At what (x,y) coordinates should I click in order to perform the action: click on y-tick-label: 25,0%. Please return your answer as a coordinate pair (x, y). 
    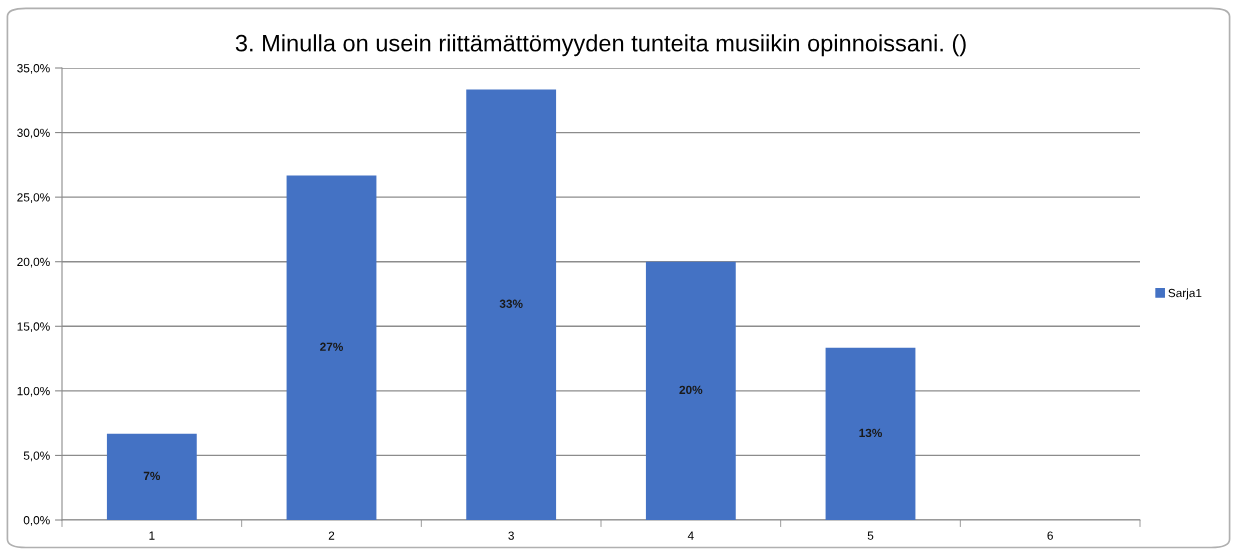
    Looking at the image, I should click on (33, 198).